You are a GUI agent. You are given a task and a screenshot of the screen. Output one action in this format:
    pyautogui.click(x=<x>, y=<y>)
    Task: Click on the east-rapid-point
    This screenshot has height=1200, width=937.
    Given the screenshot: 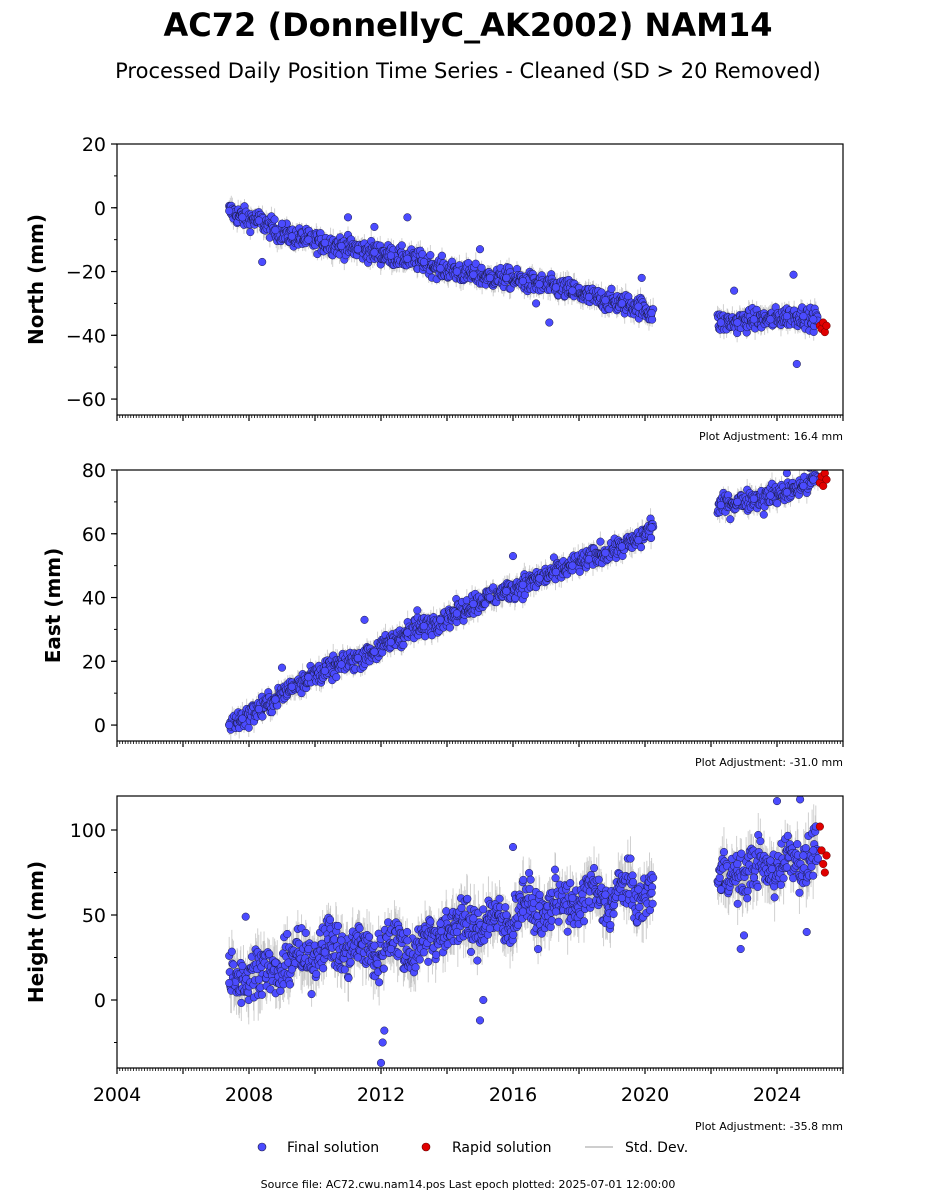 What is the action you would take?
    pyautogui.click(x=823, y=485)
    